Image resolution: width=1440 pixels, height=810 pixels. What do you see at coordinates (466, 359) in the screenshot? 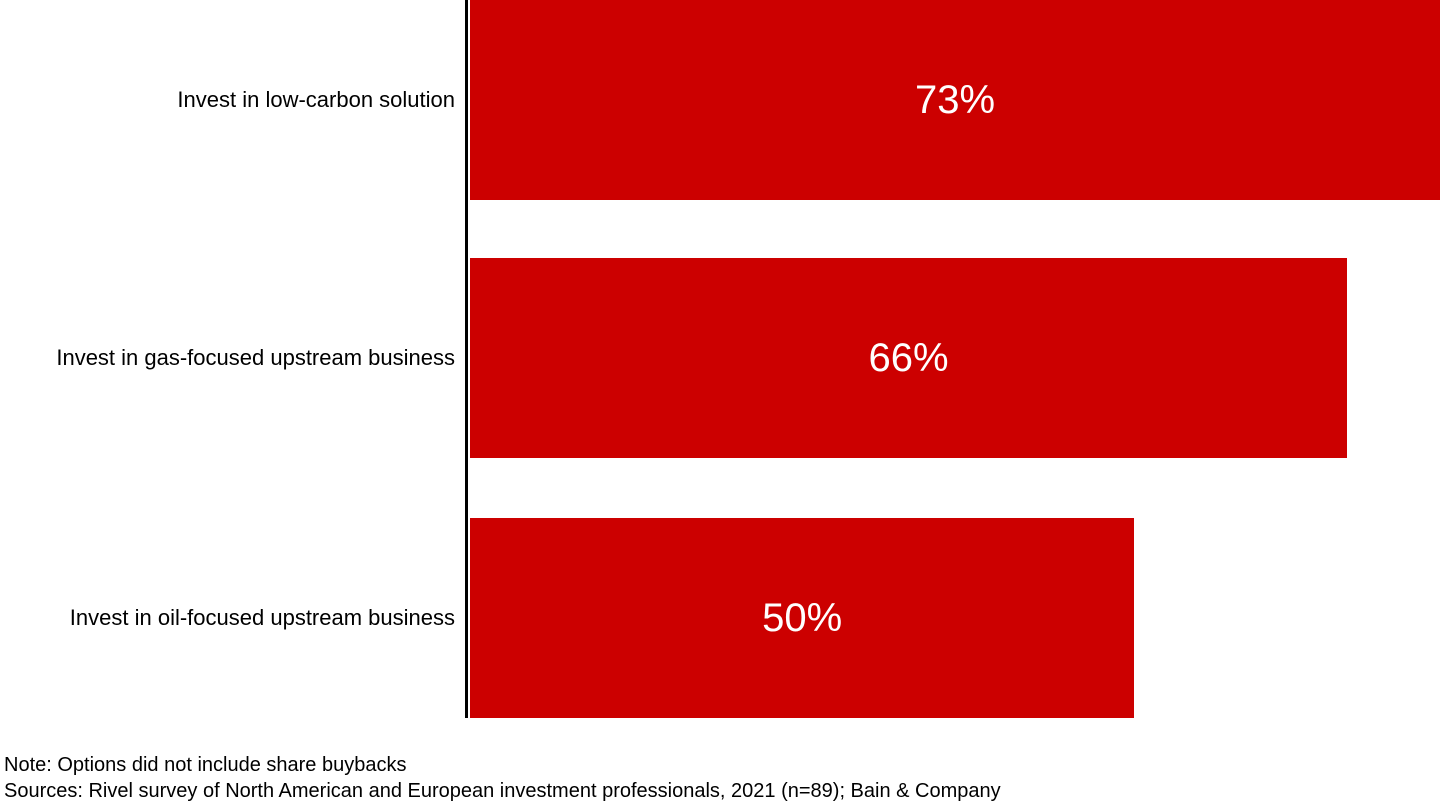
I see `y-axis-line` at bounding box center [466, 359].